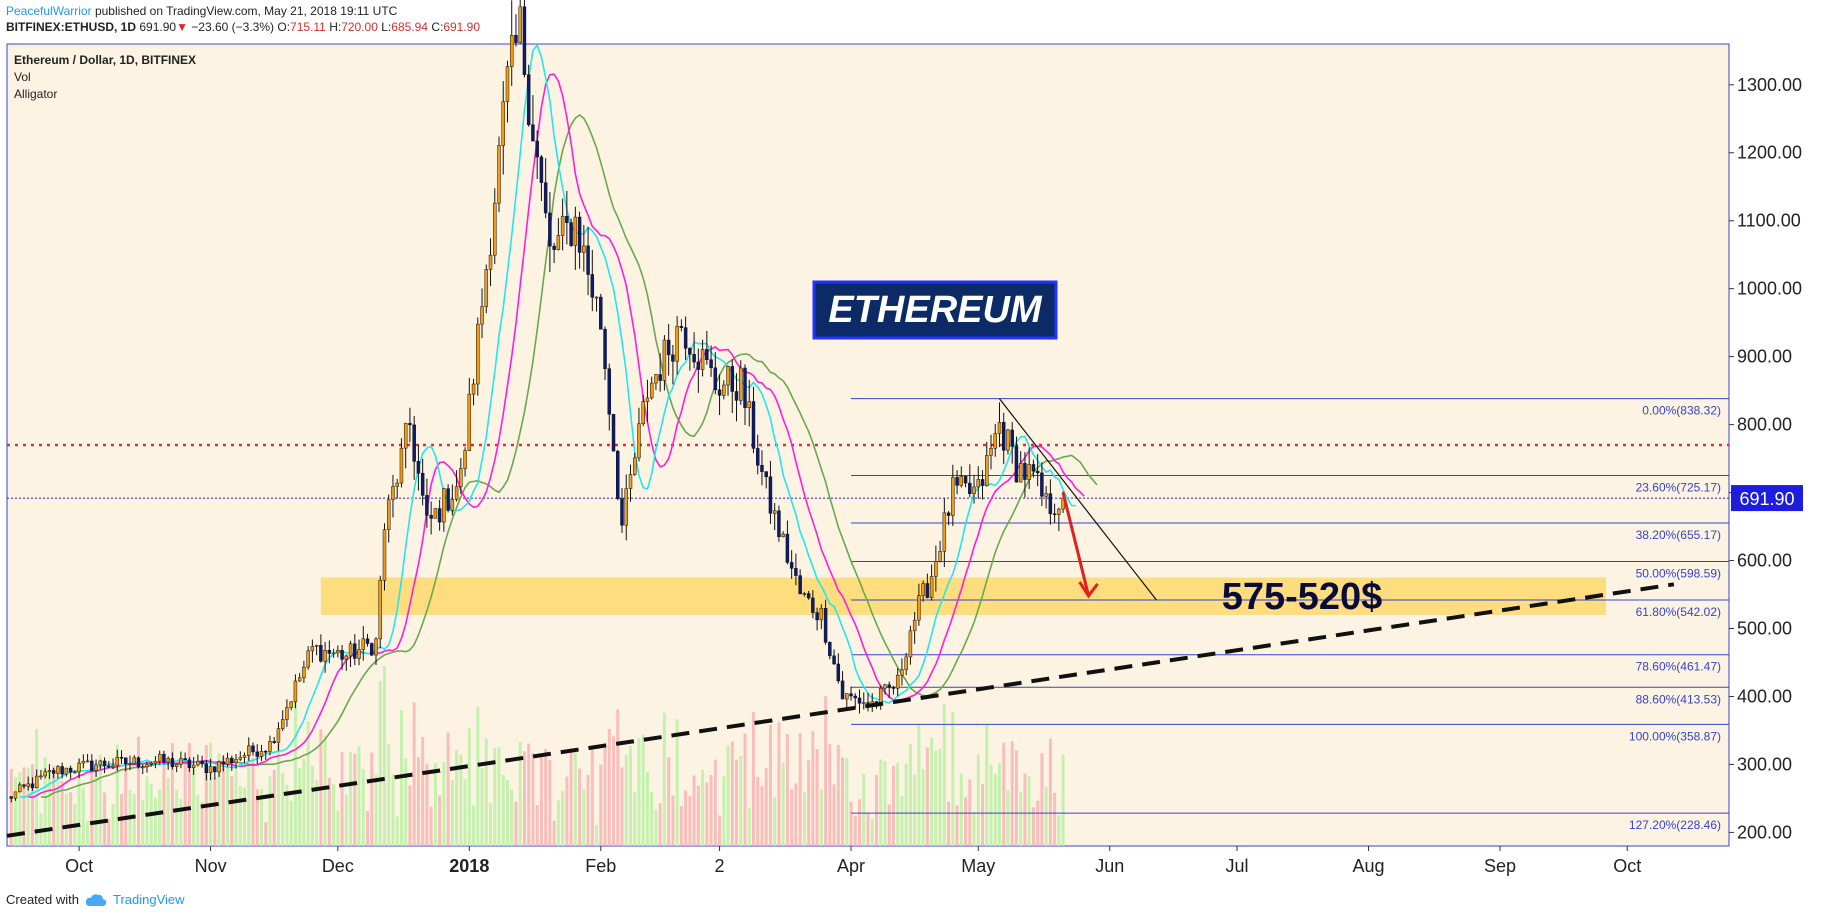 This screenshot has width=1824, height=917. What do you see at coordinates (1764, 629) in the screenshot?
I see `y-tick-label: 500.00` at bounding box center [1764, 629].